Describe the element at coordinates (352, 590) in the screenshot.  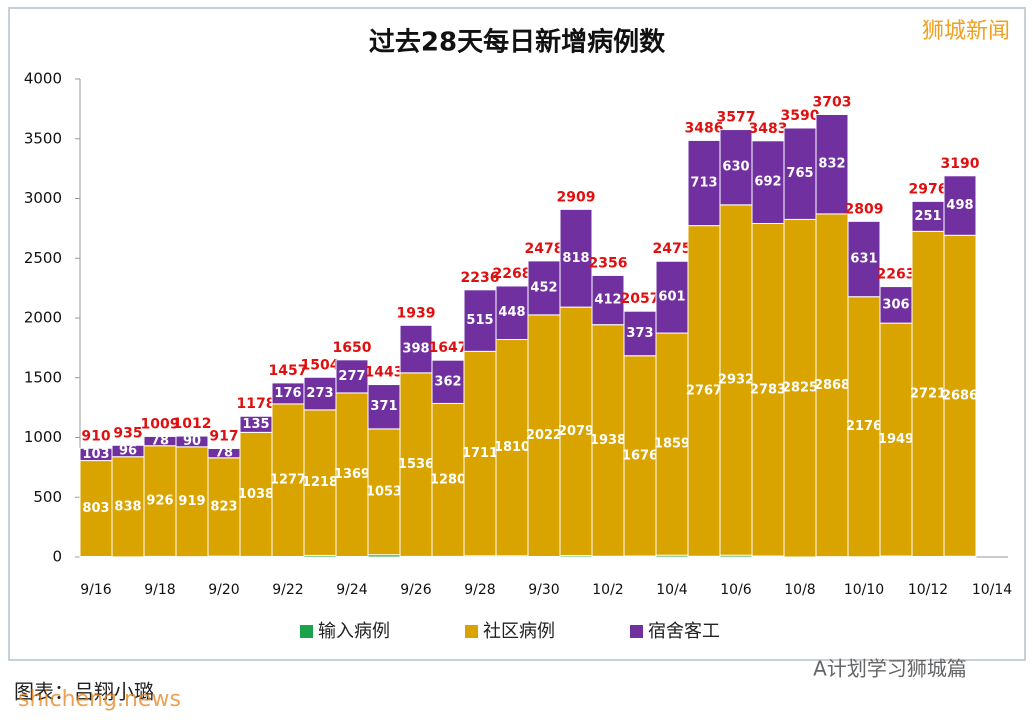
I see `x-tick-label: 9/24` at that location.